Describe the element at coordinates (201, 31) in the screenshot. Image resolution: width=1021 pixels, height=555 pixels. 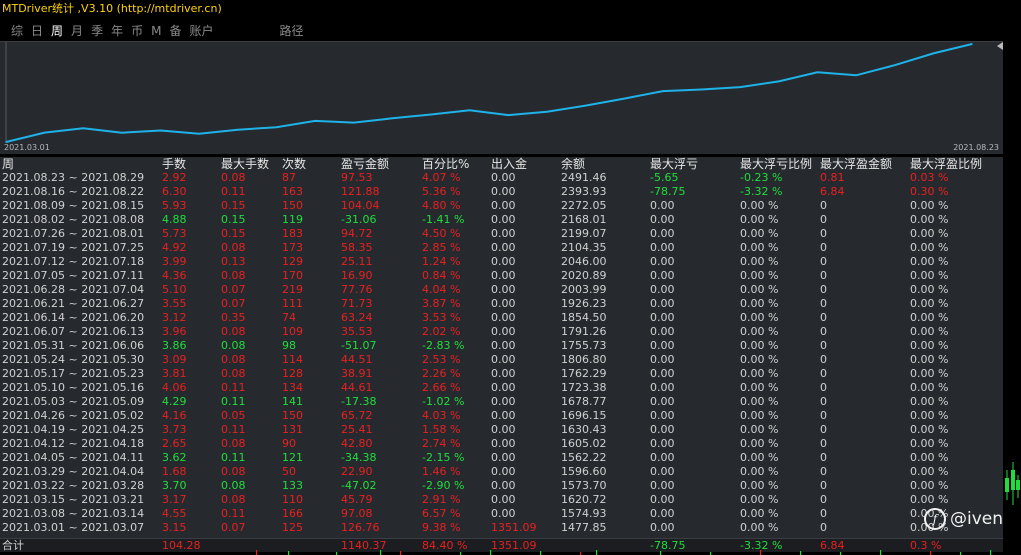
I see `tab-9: 账户` at that location.